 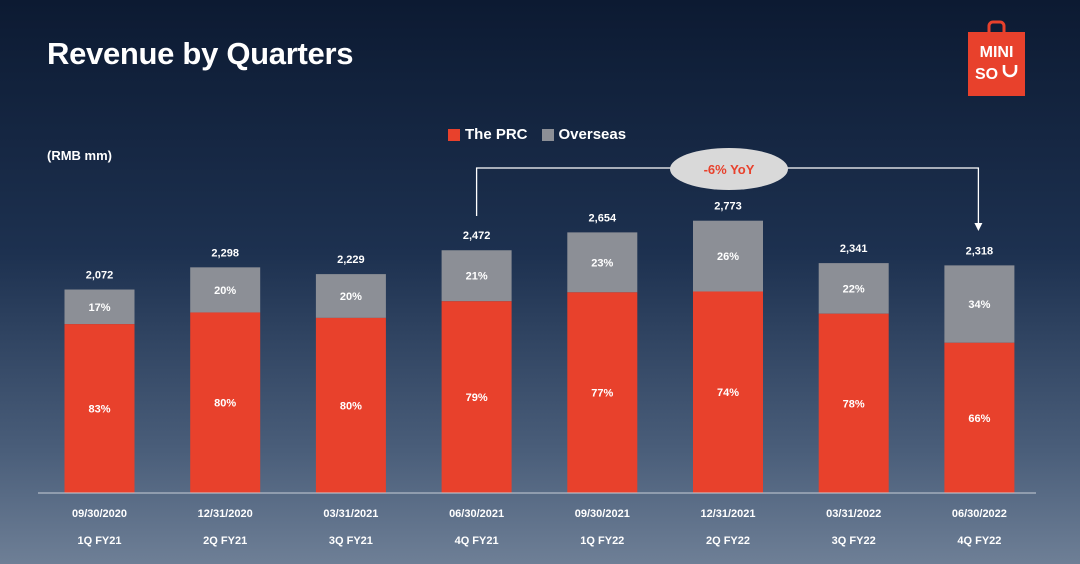 I want to click on prc-share-label: 83%, so click(x=99, y=410).